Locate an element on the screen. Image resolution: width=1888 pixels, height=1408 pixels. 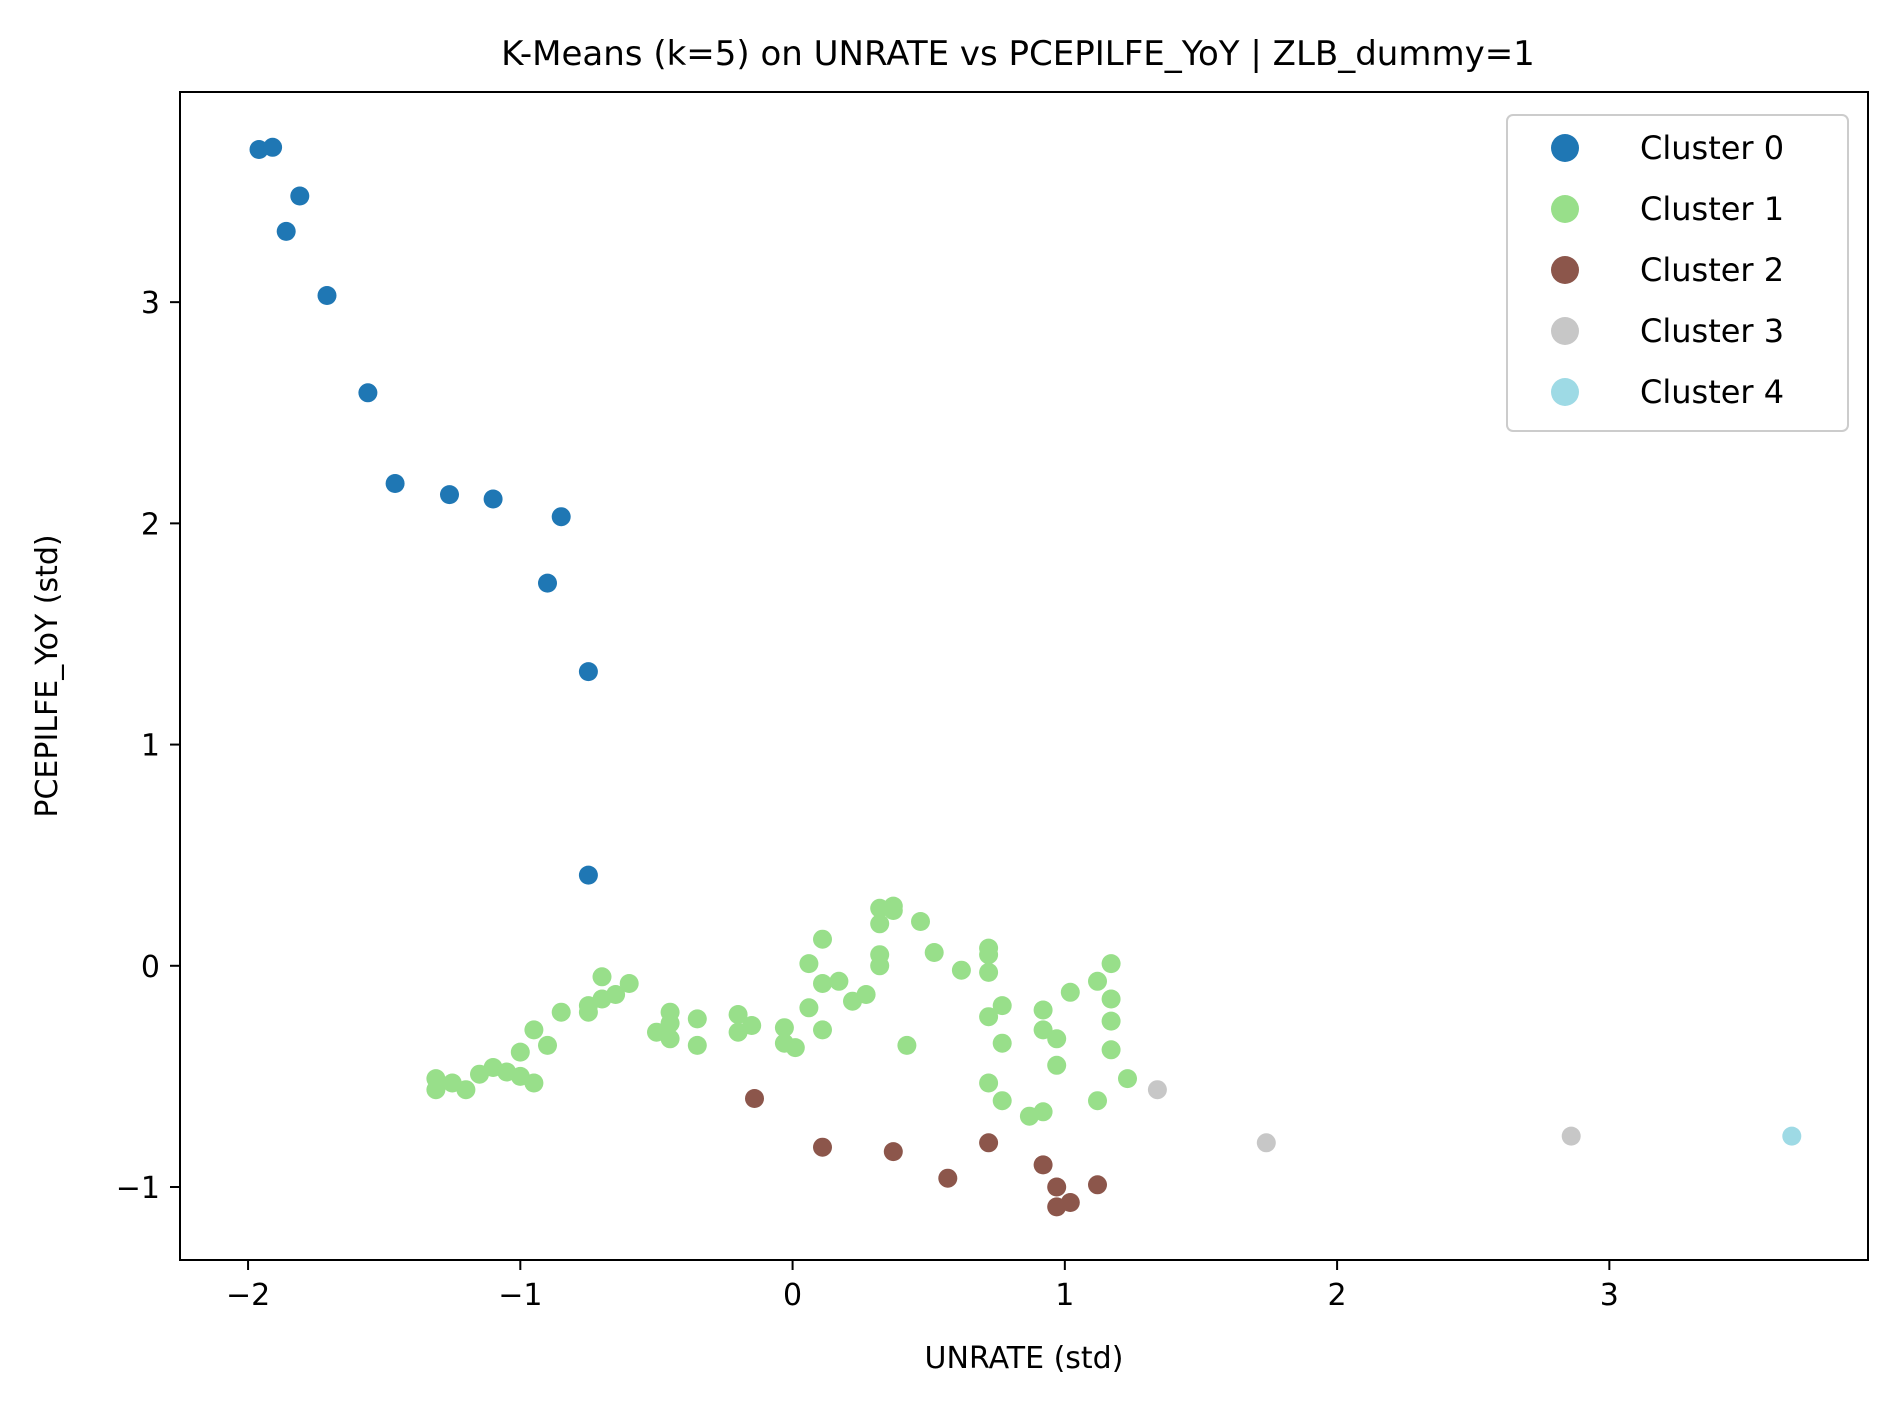
y-axis-label: PCEPILFE_YoY (std) is located at coordinates (47, 675).